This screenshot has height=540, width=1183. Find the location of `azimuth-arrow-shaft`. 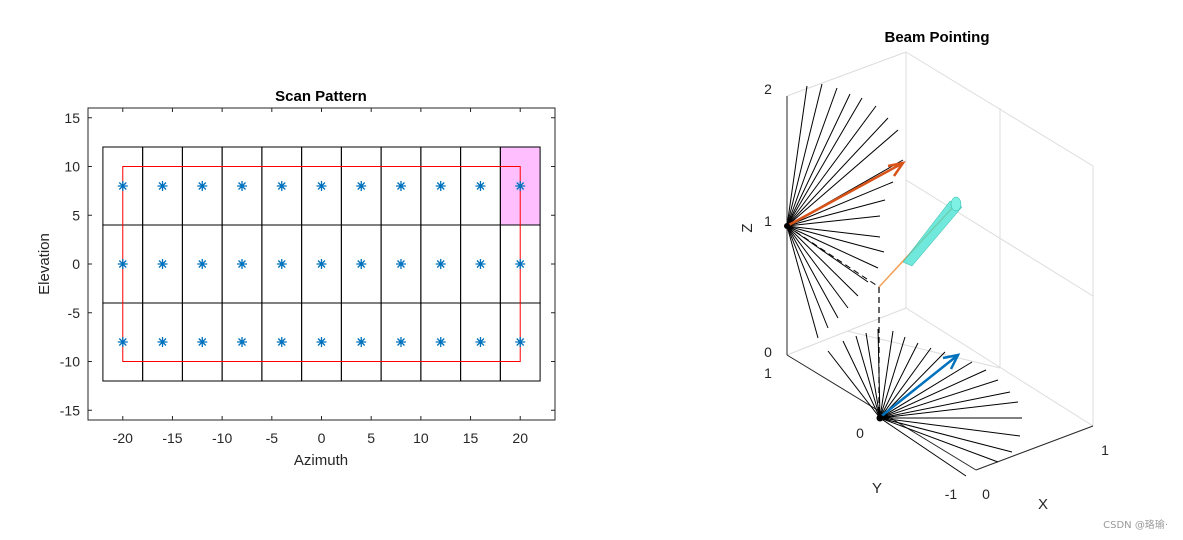

azimuth-arrow-shaft is located at coordinates (918, 386).